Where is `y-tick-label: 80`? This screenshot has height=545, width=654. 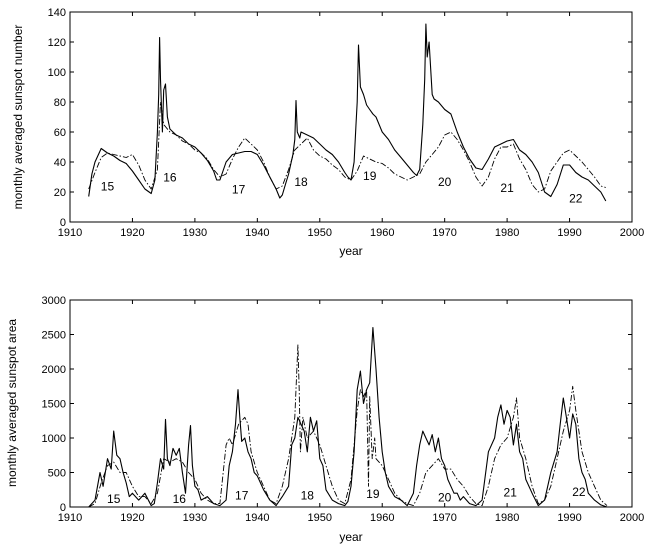
y-tick-label: 80 is located at coordinates (60, 103).